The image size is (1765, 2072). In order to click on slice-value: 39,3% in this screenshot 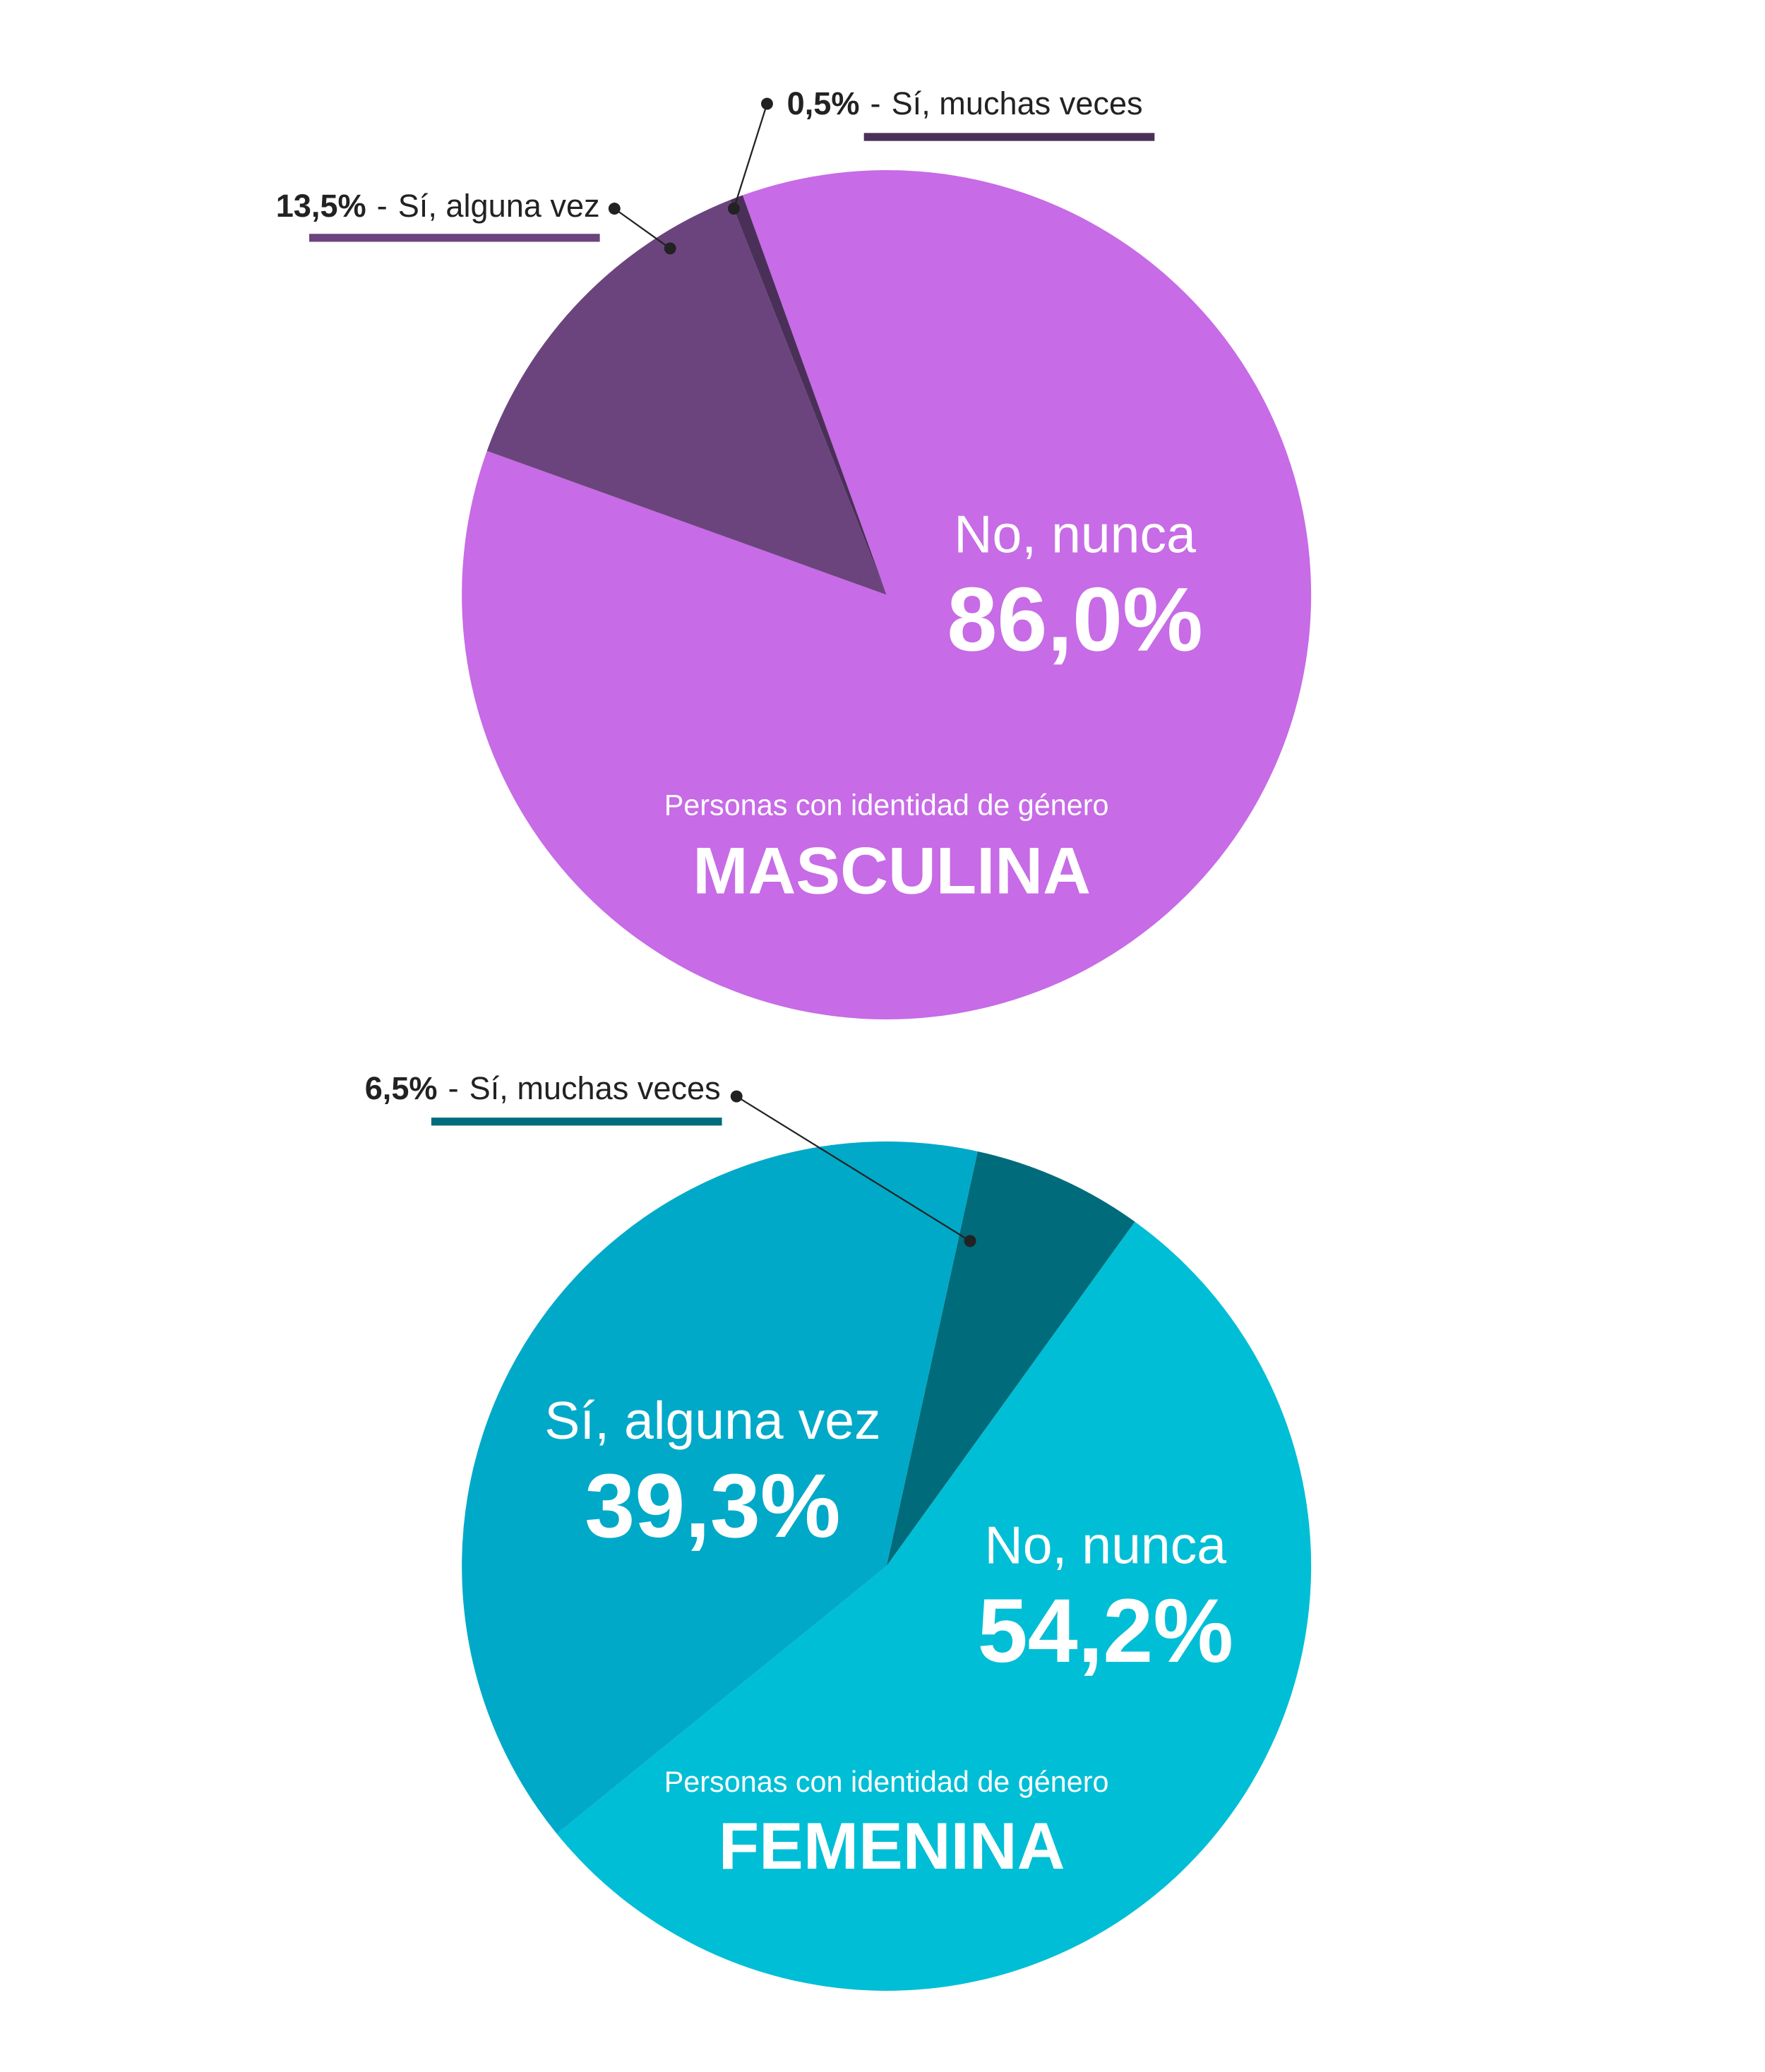, I will do `click(712, 1506)`.